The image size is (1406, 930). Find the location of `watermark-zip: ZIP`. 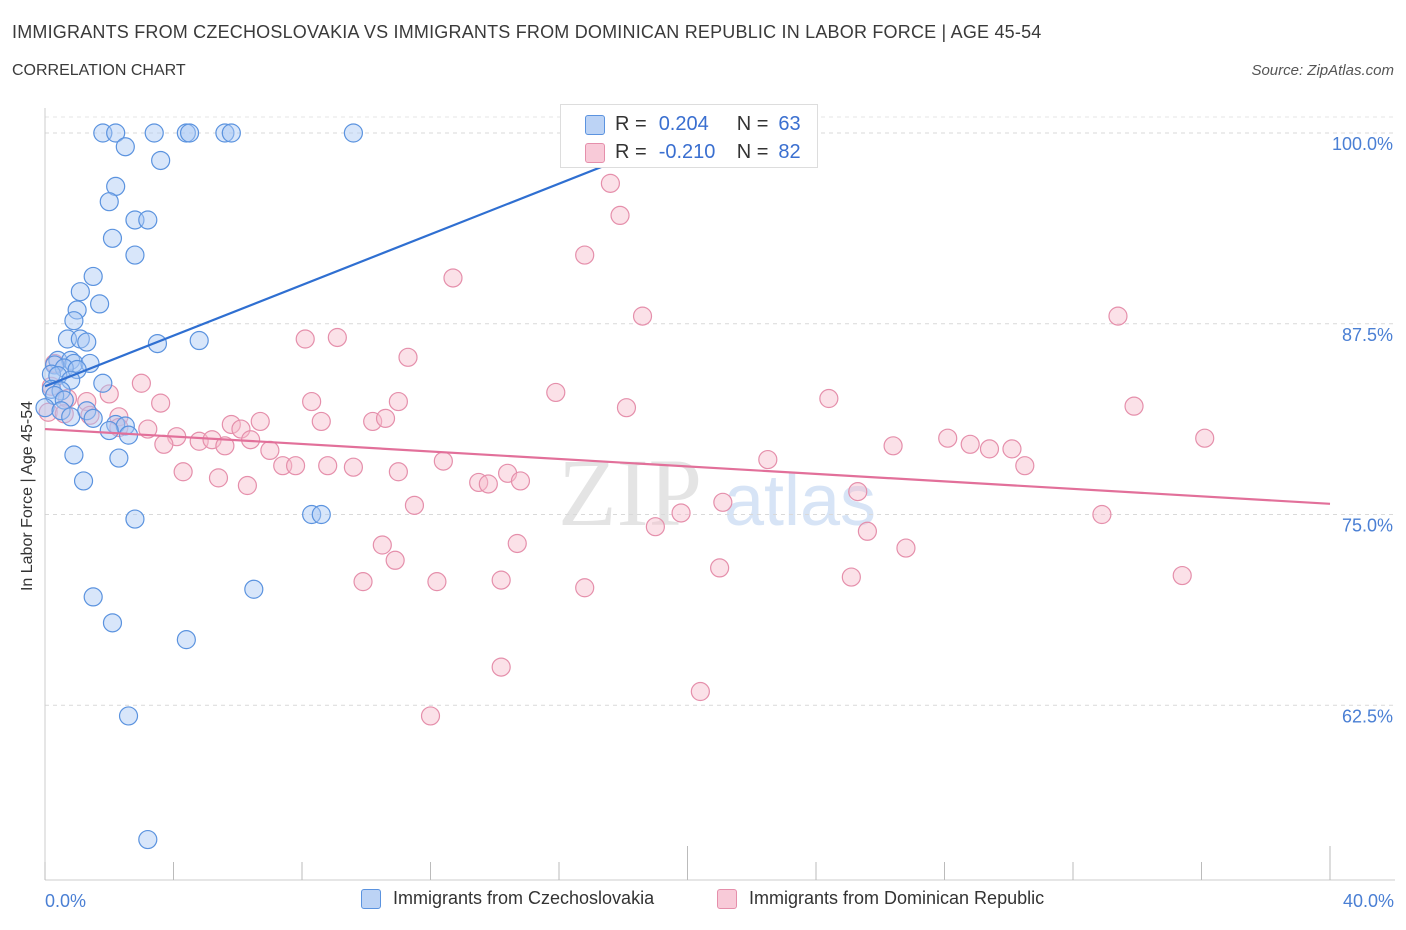

watermark-zip: ZIP is located at coordinates (630, 492).